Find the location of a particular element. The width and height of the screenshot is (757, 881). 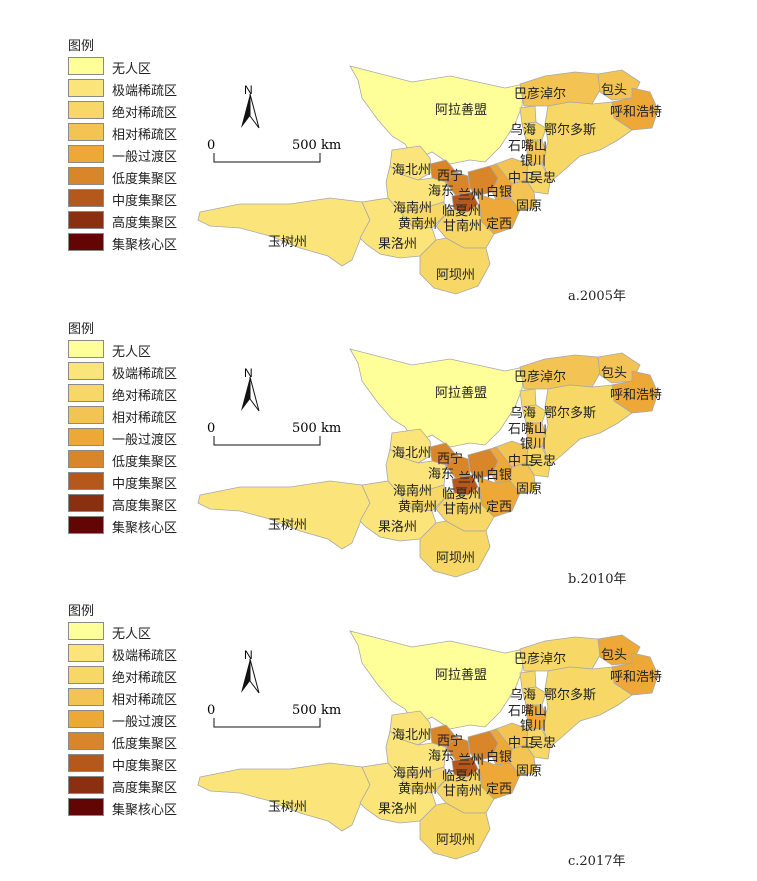

region-aba is located at coordinates (455, 266).